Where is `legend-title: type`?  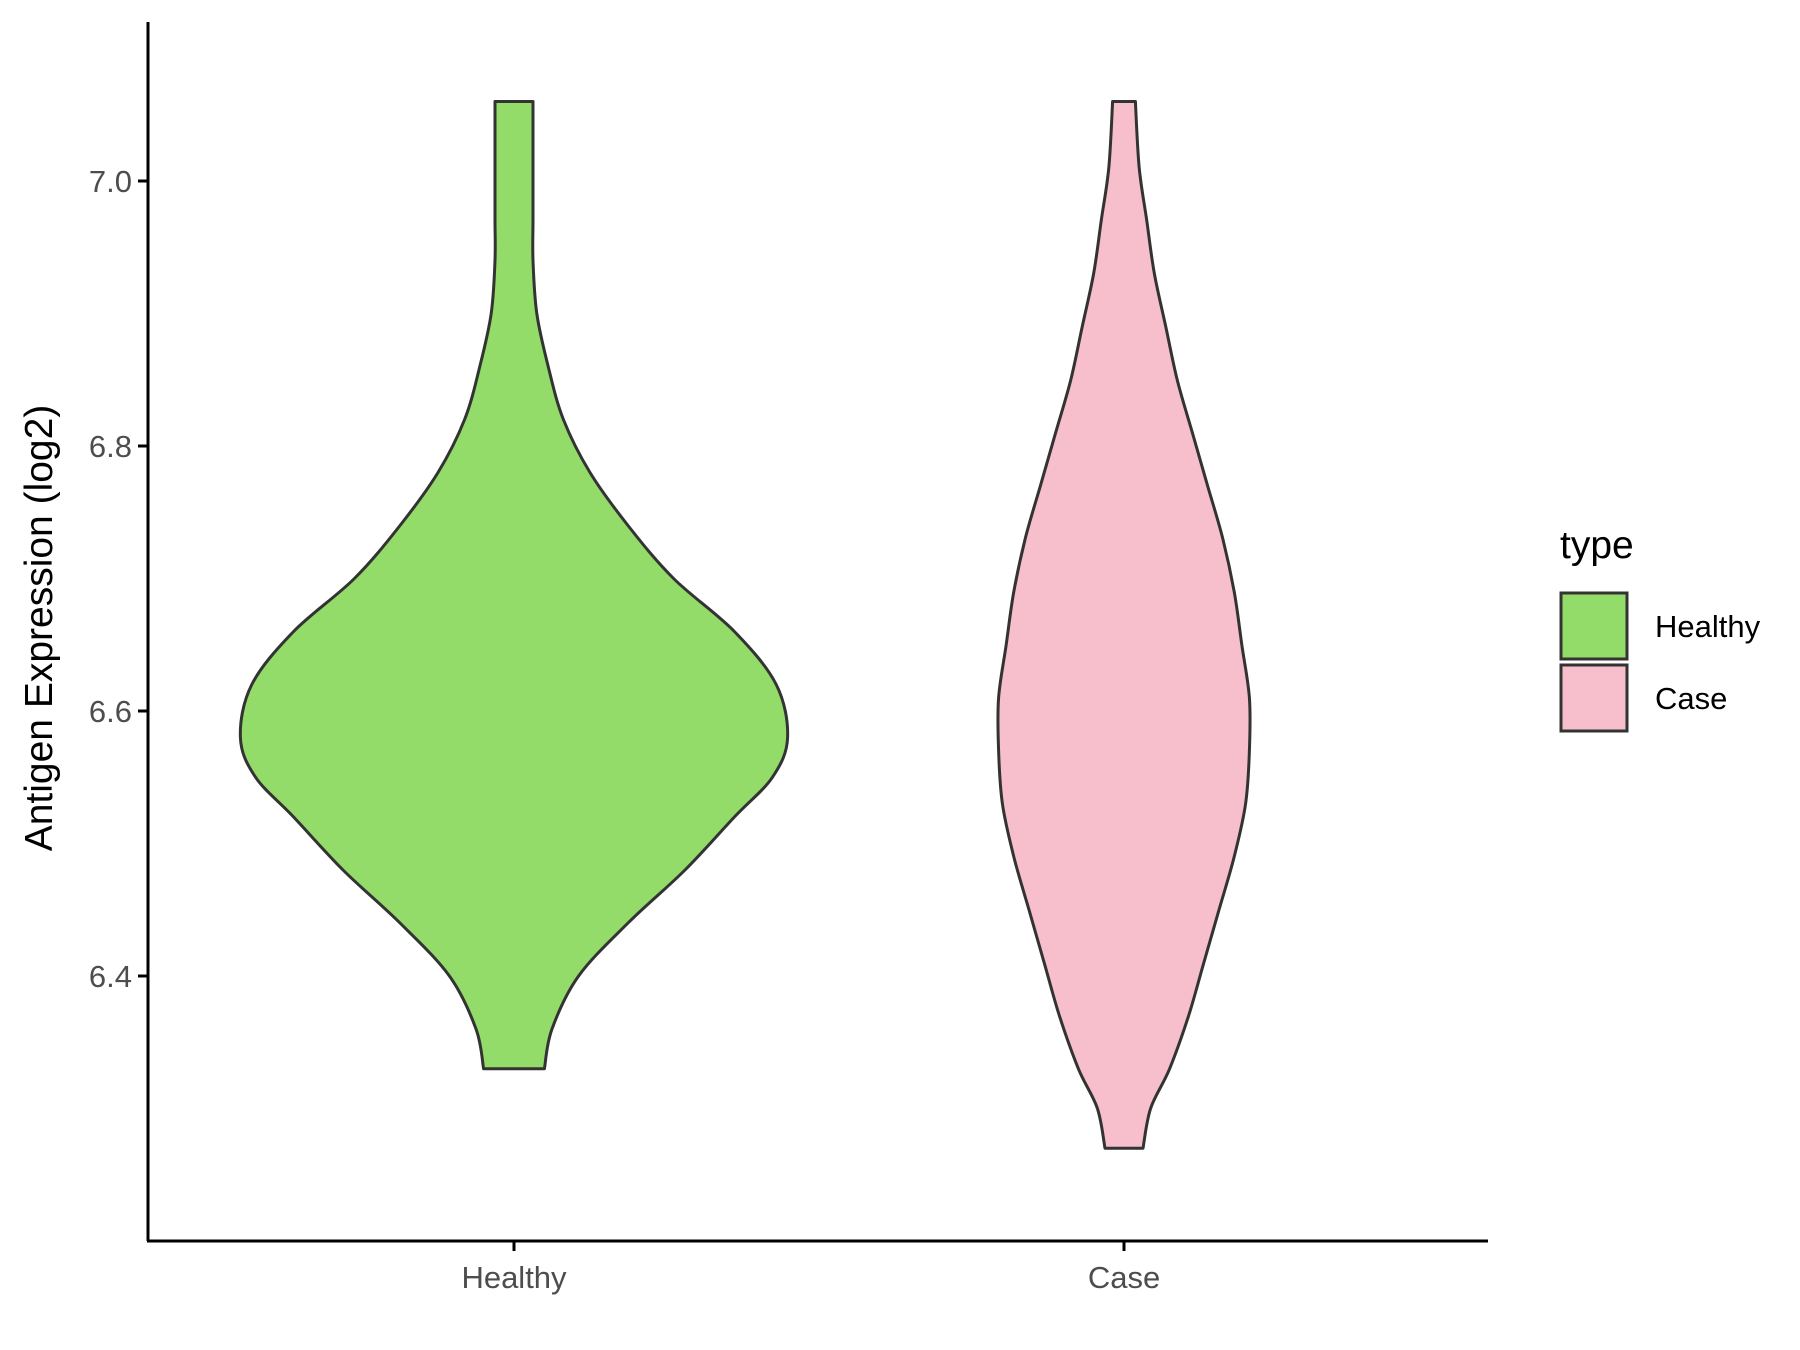
legend-title: type is located at coordinates (1597, 545).